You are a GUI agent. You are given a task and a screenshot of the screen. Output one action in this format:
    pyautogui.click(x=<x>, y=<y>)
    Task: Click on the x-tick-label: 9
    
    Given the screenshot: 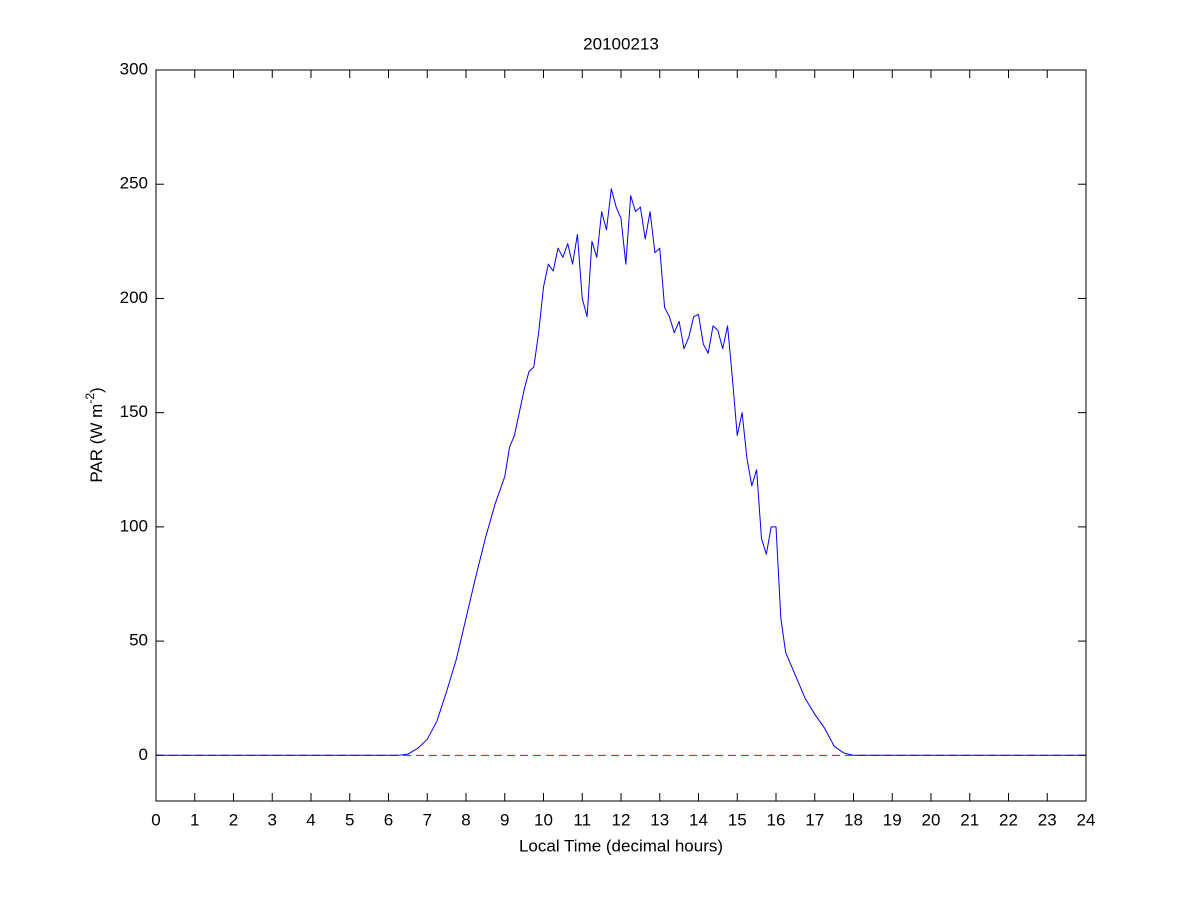 What is the action you would take?
    pyautogui.click(x=504, y=819)
    